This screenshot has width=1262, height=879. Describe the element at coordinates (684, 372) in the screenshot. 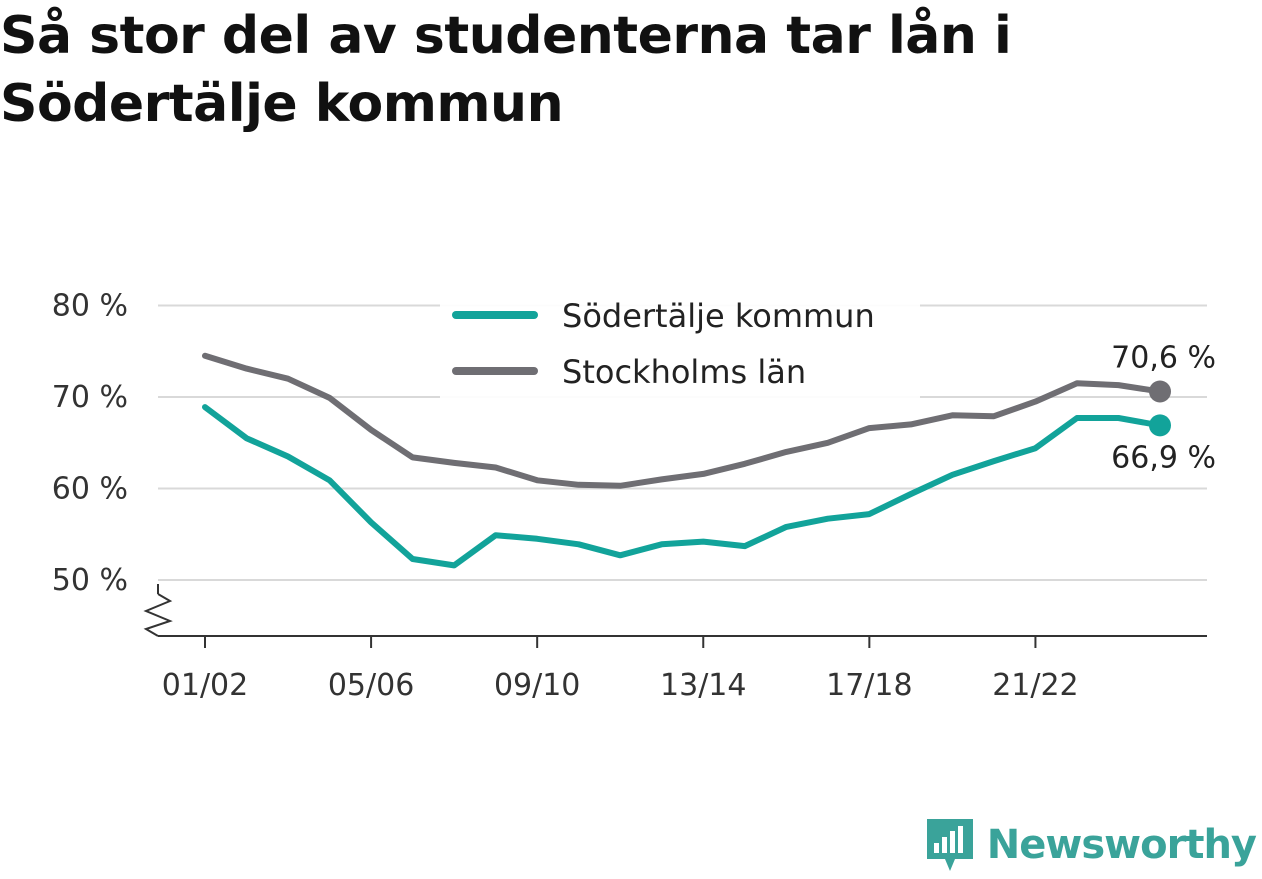

I see `legend-label: Stockholms län` at that location.